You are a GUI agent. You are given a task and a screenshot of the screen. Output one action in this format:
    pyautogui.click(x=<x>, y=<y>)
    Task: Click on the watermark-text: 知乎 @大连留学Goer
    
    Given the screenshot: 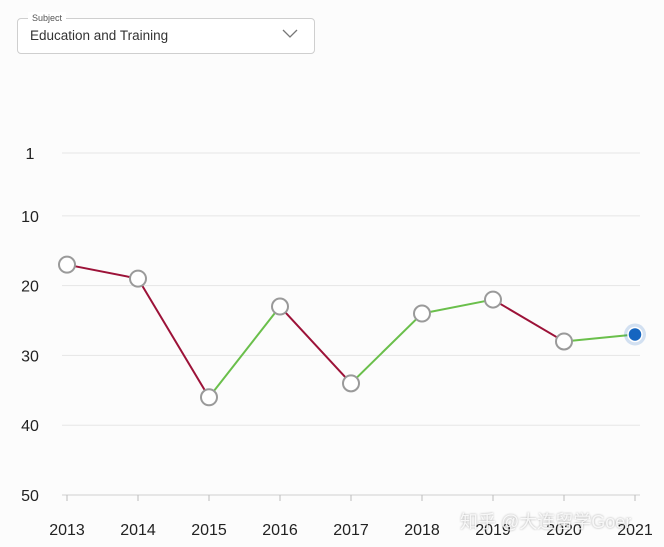 What is the action you would take?
    pyautogui.click(x=546, y=522)
    